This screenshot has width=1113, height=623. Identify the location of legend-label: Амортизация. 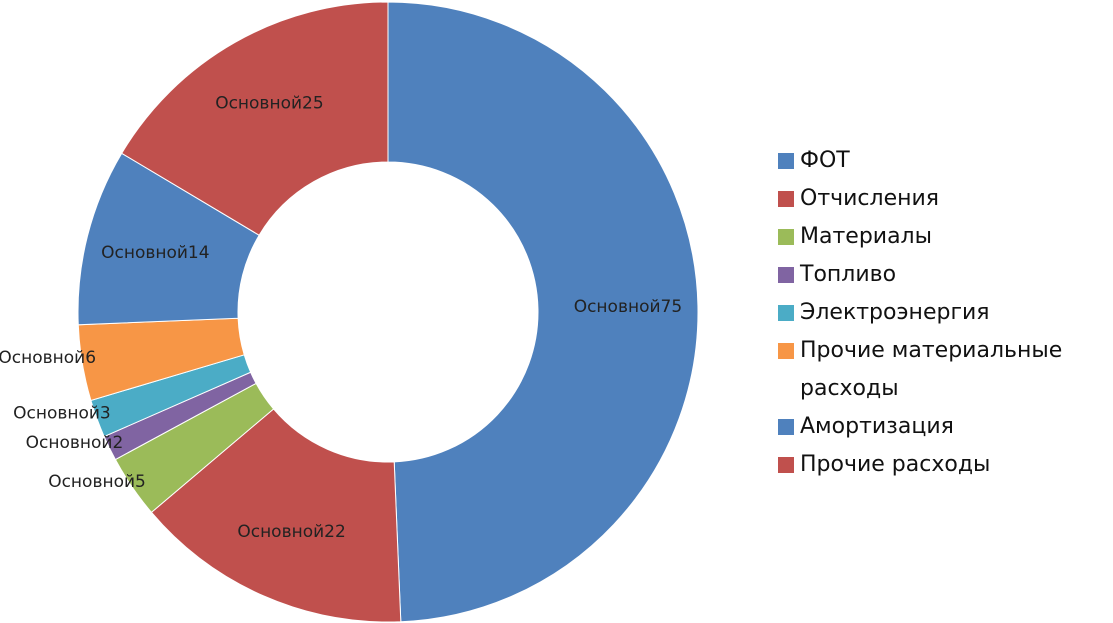
(877, 426).